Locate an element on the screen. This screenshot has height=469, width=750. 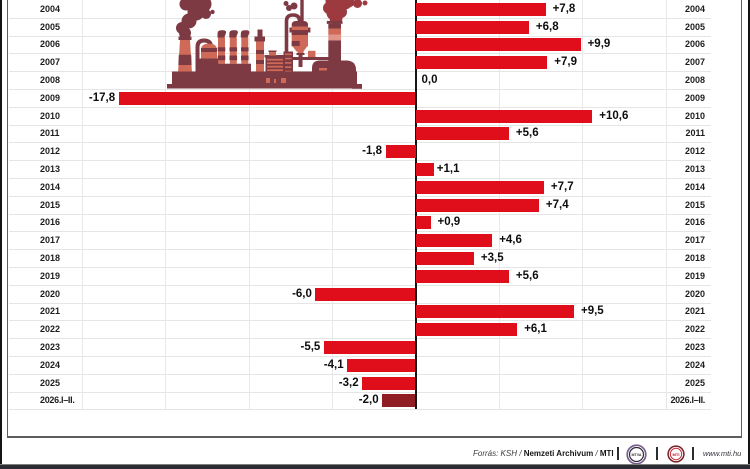
svg-text: MTI is located at coordinates (676, 454).